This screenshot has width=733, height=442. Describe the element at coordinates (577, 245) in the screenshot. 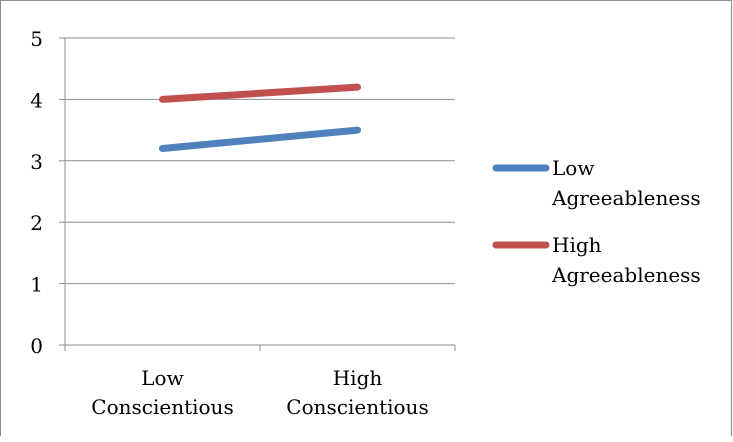

I see `legend-label-line: High` at that location.